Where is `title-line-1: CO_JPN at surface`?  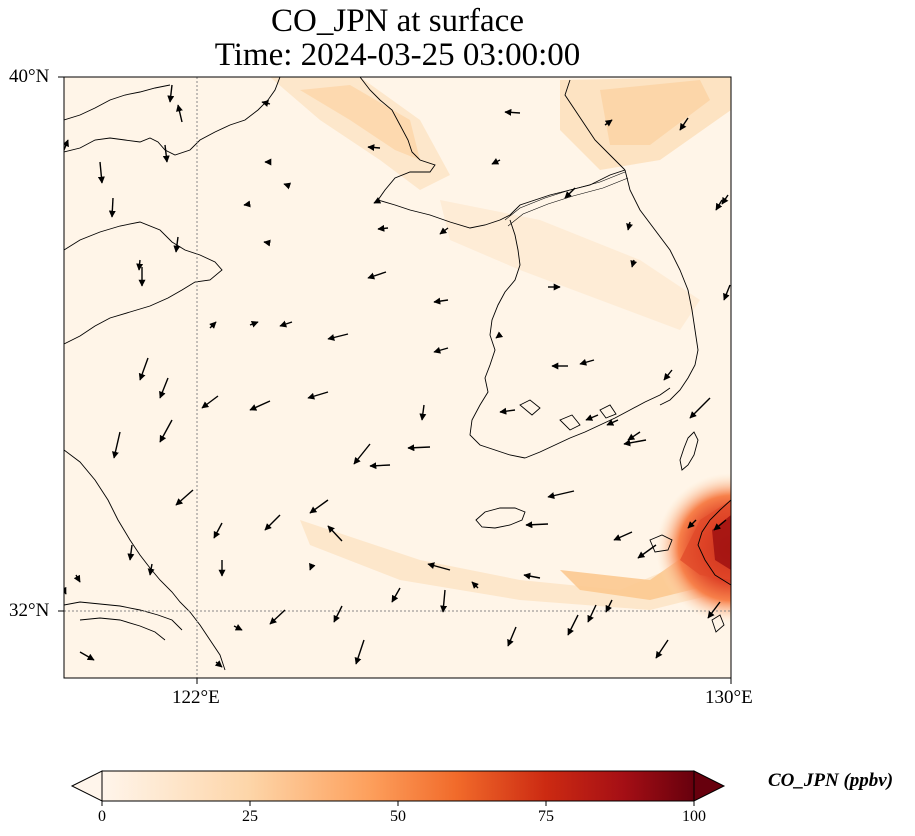
title-line-1: CO_JPN at surface is located at coordinates (397, 21).